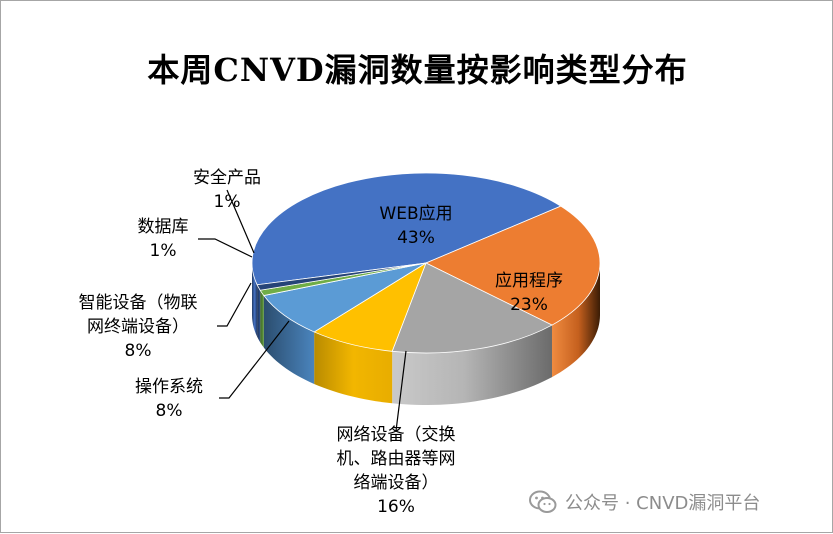 This screenshot has width=833, height=534. What do you see at coordinates (163, 239) in the screenshot?
I see `label-db: 数据库 1%` at bounding box center [163, 239].